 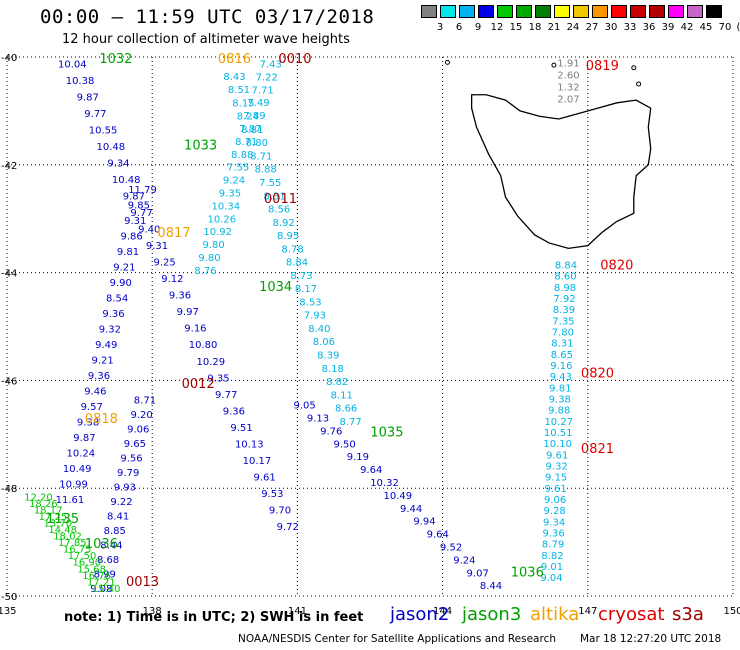 I want to click on color-scale-label: 9, so click(x=478, y=27).